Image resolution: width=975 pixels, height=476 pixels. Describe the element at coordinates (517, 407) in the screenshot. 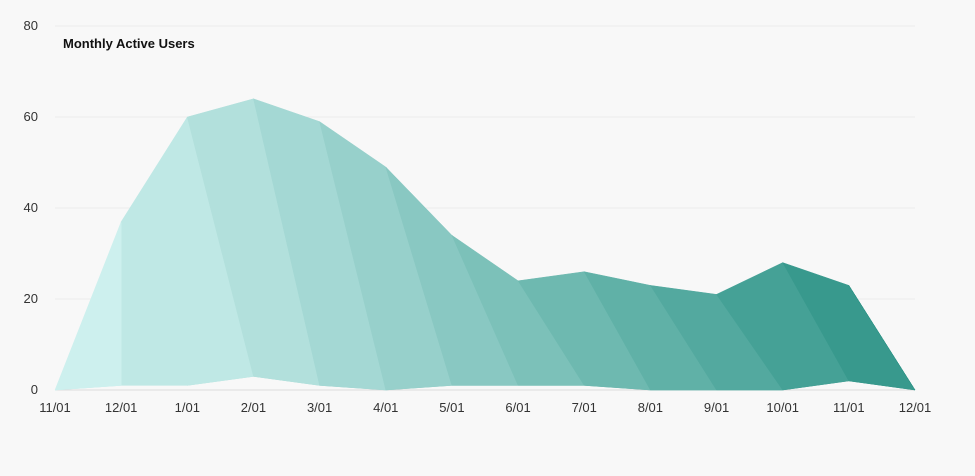

I see `x-tick-label: 6/01` at that location.